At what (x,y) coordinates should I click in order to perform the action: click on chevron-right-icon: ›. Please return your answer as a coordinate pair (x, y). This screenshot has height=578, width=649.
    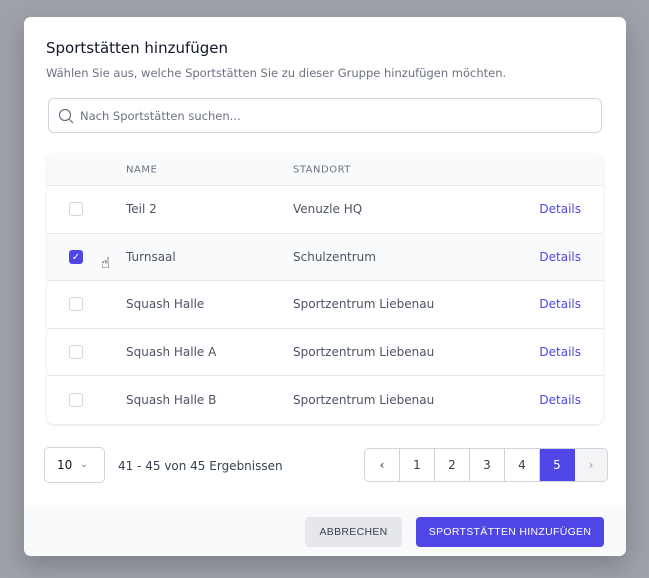
    Looking at the image, I should click on (591, 465).